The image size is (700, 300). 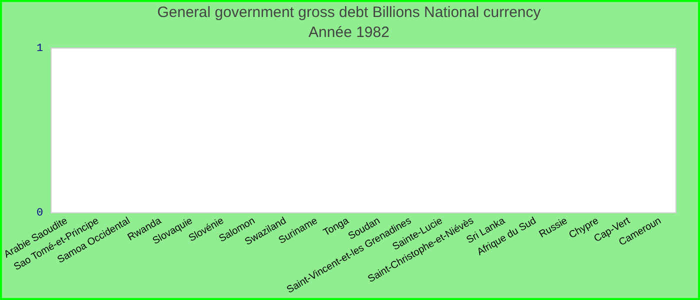 What do you see at coordinates (349, 13) in the screenshot?
I see `chart-title: General government gross debt Billions National currency` at bounding box center [349, 13].